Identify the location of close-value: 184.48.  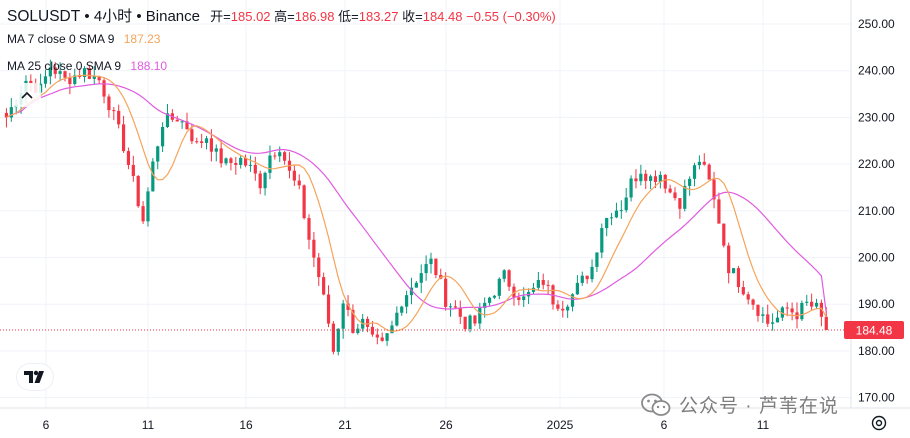
(442, 16).